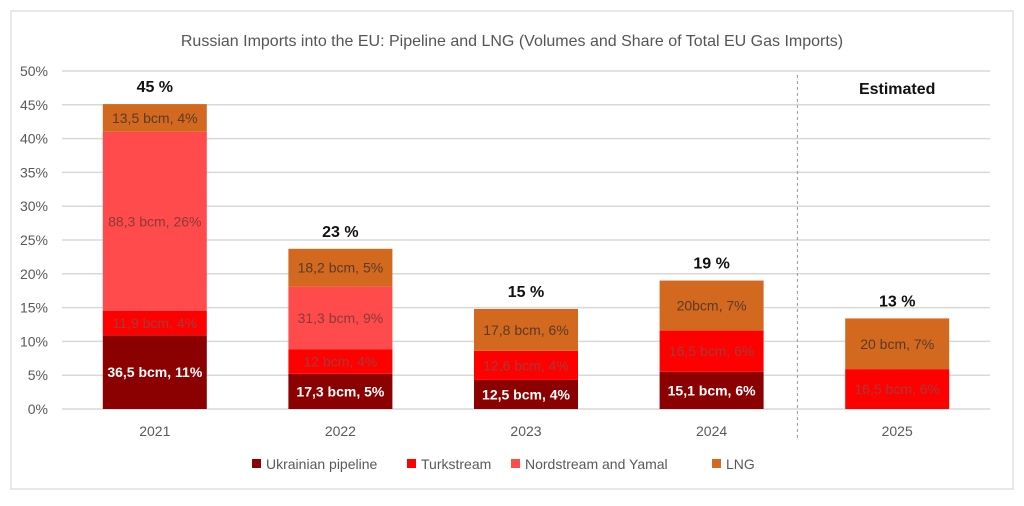 Image resolution: width=1024 pixels, height=506 pixels. Describe the element at coordinates (34, 139) in the screenshot. I see `y-tick-label: 40%` at that location.